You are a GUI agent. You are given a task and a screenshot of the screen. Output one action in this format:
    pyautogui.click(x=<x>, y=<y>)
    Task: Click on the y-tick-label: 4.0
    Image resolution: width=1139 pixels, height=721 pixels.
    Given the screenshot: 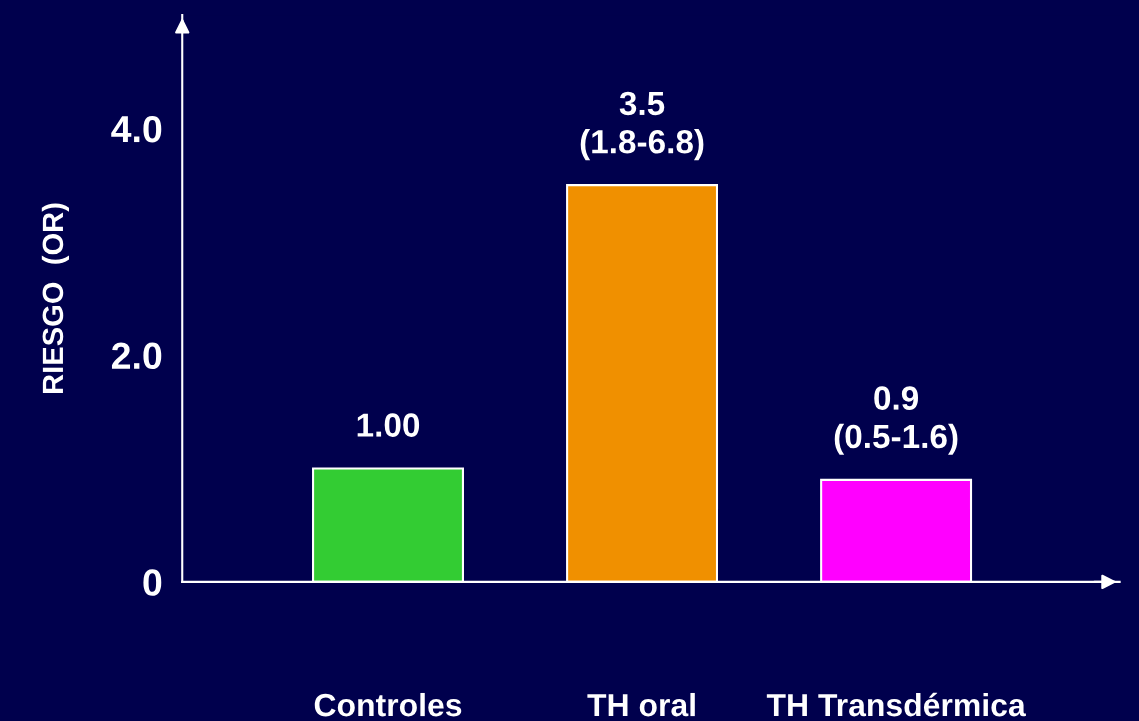 What is the action you would take?
    pyautogui.click(x=136, y=129)
    